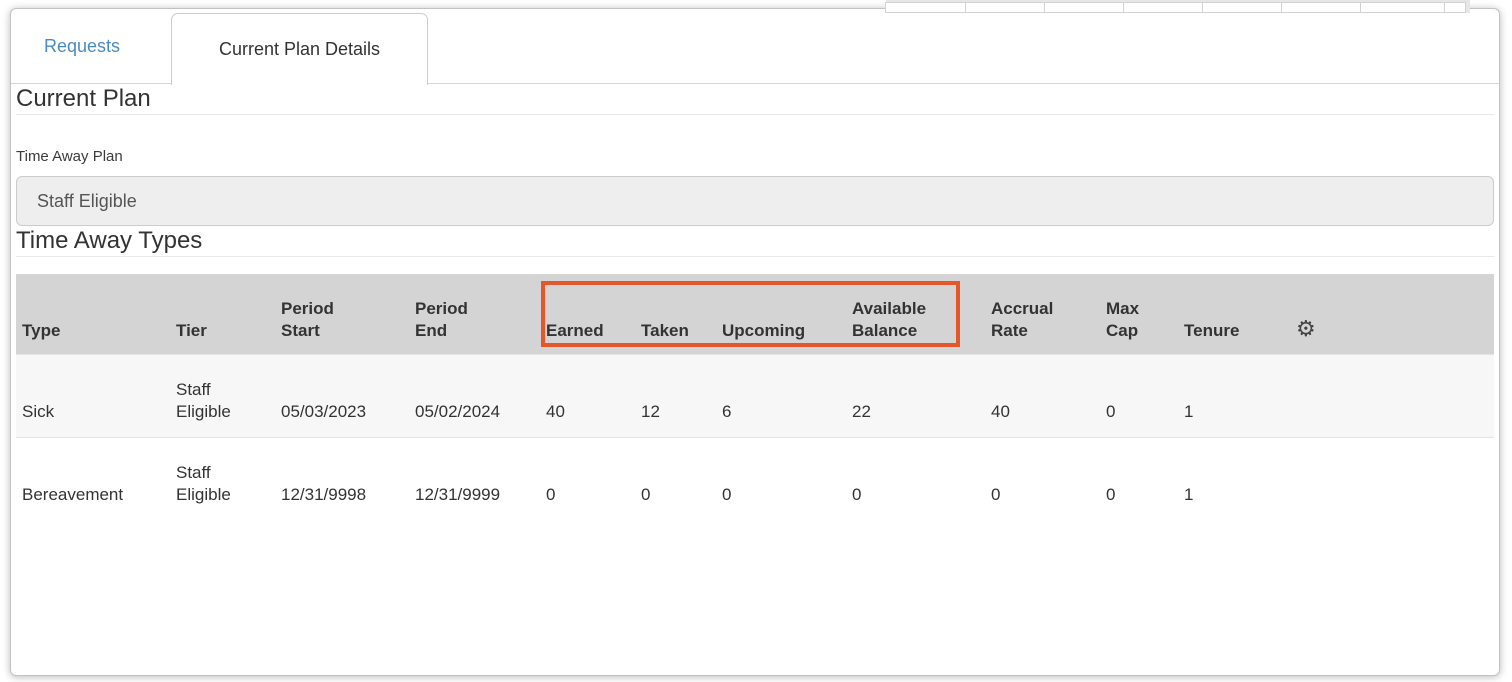  What do you see at coordinates (857, 494) in the screenshot?
I see `cell-available-balance: 0` at bounding box center [857, 494].